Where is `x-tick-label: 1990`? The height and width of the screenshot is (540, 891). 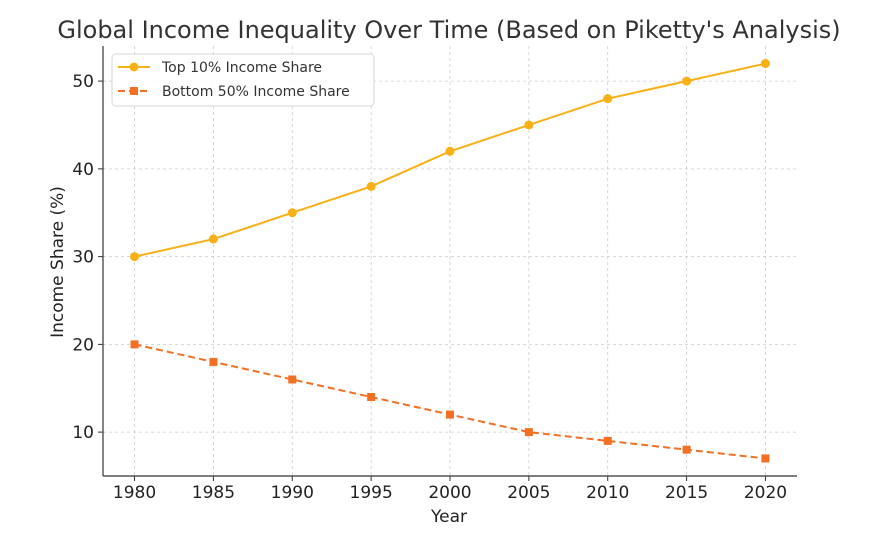
x-tick-label: 1990 is located at coordinates (292, 493).